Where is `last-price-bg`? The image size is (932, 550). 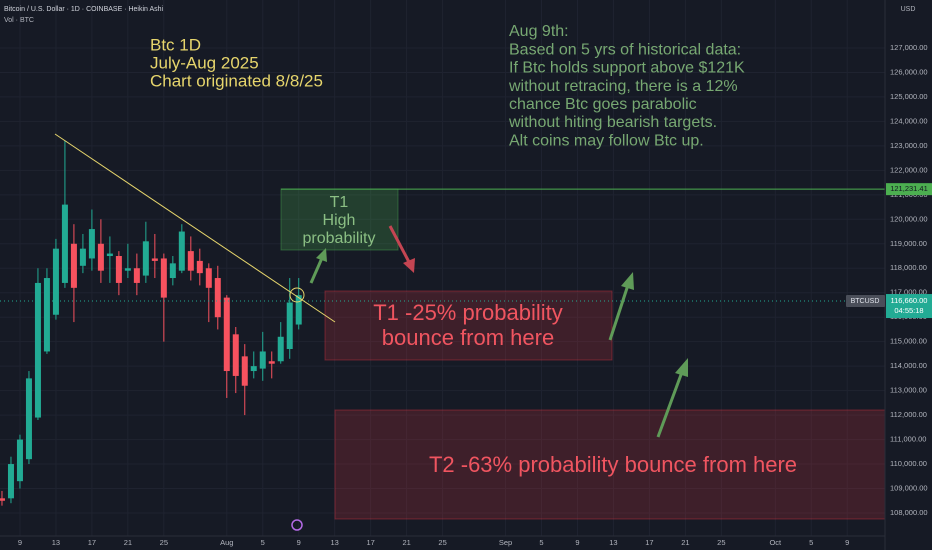 last-price-bg is located at coordinates (909, 306).